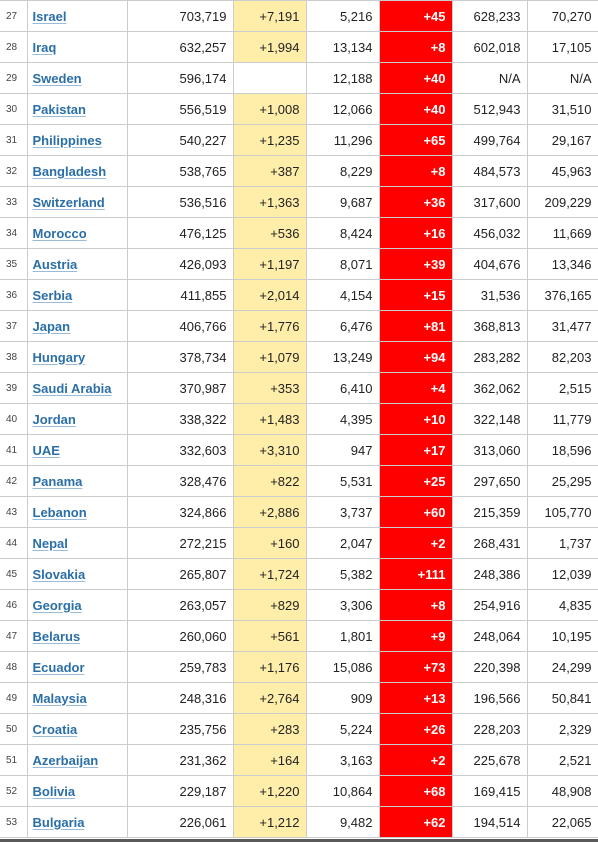  I want to click on total-recovered-cell: 499,764, so click(489, 140).